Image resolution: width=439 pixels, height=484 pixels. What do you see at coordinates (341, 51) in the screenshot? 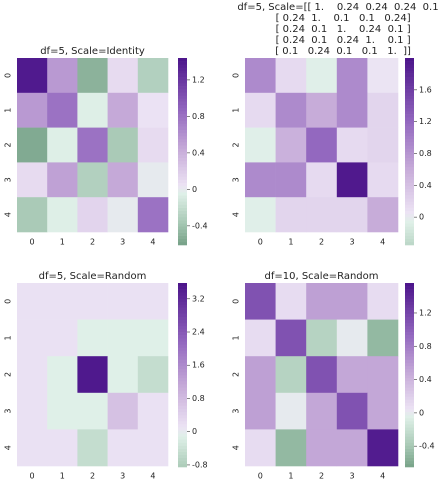
I see `chart-title: [ 0.1 0.24 0.1 0.1 1. ]]` at bounding box center [341, 51].